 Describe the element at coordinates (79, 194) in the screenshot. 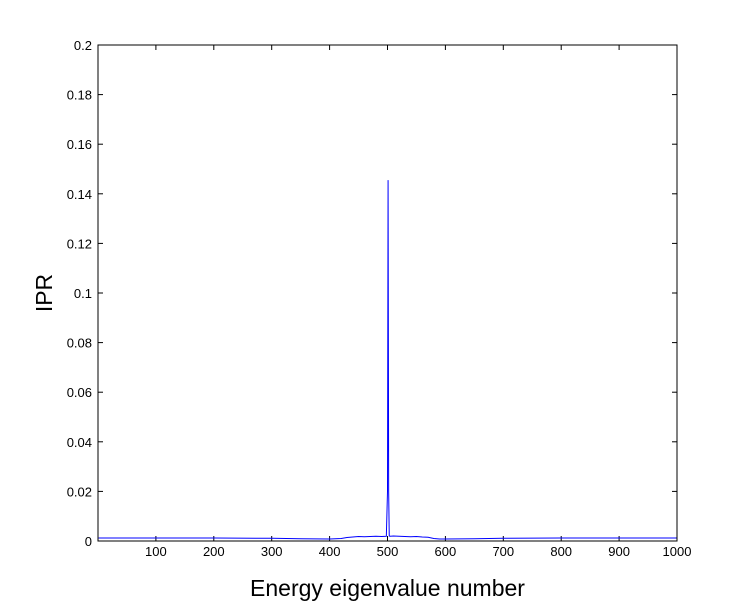

I see `y-tick-label: 0.14` at that location.